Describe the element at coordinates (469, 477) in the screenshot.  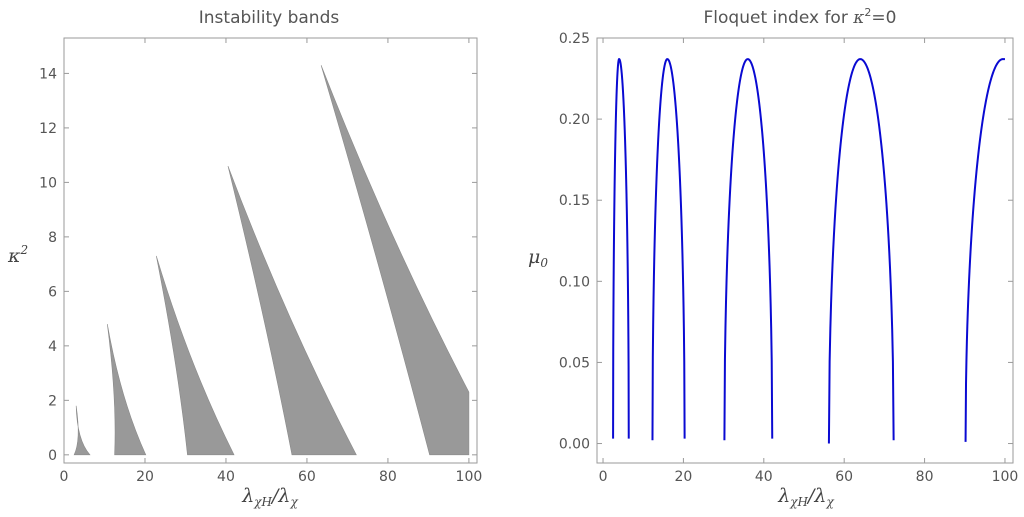
I see `left-x-tick-label: 100` at that location.